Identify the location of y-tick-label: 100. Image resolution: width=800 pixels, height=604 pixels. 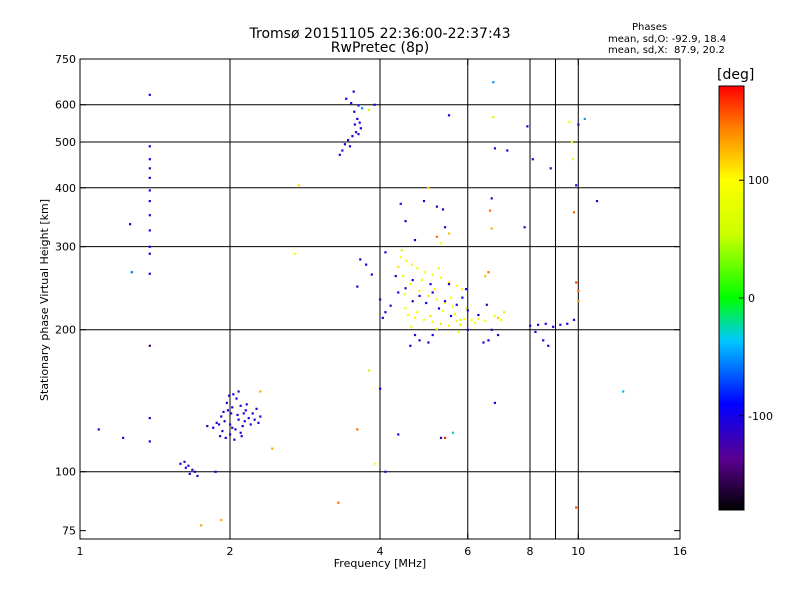
(65, 472).